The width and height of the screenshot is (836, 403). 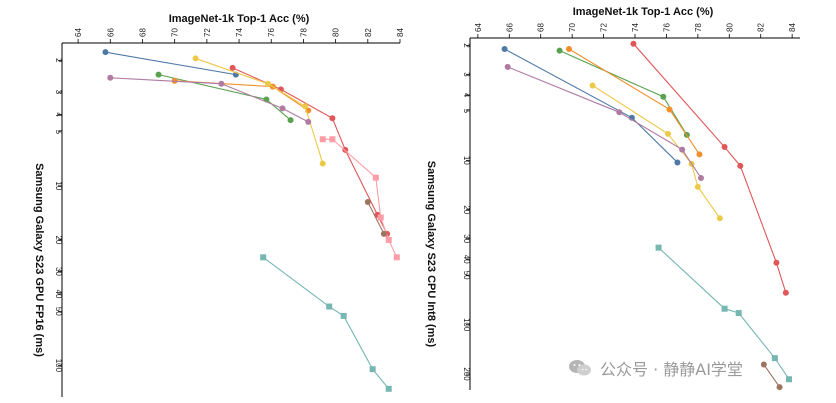 I want to click on y-tick-label: 40, so click(x=58, y=293).